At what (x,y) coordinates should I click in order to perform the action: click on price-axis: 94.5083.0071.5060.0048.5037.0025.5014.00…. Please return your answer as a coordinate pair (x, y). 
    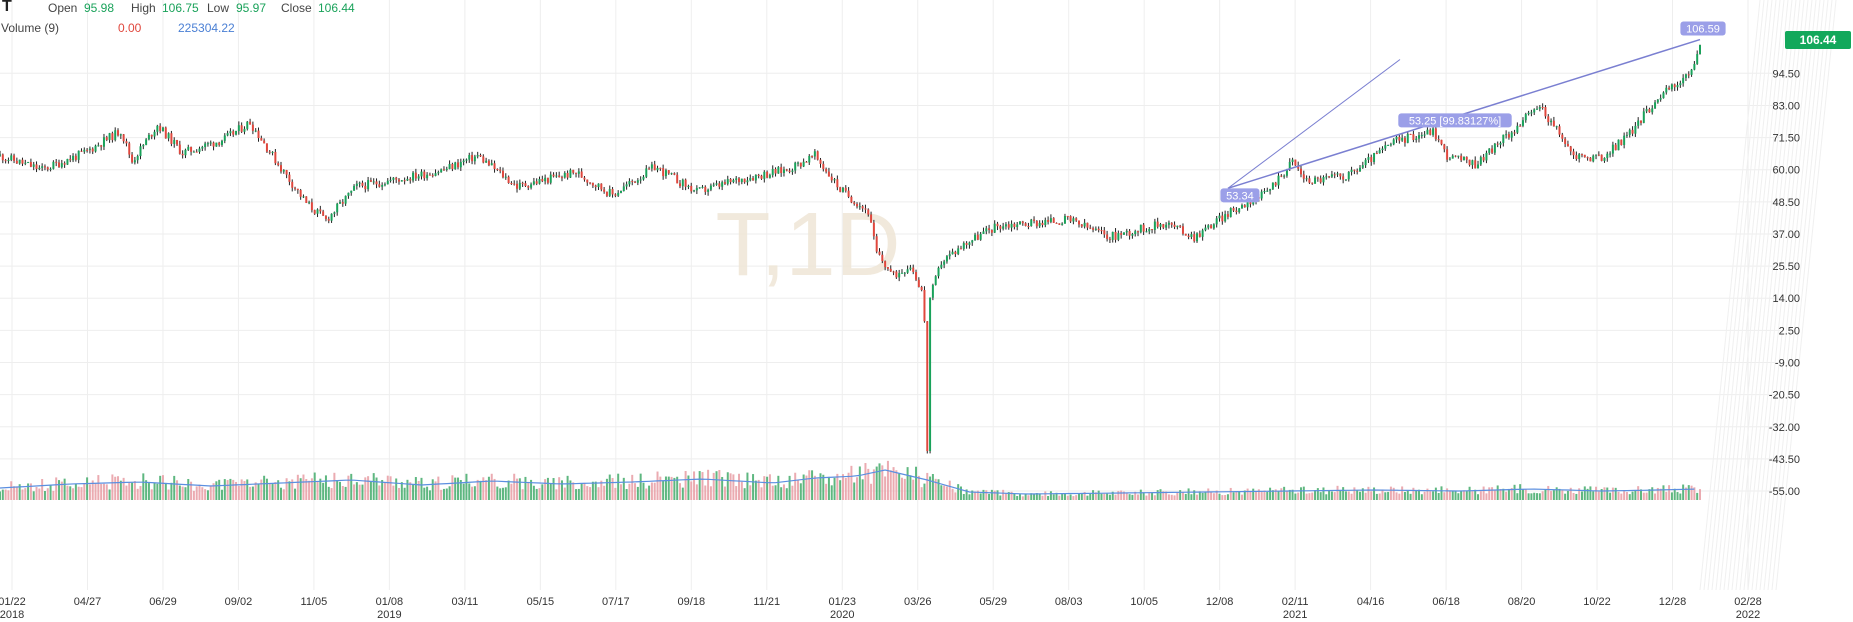
    Looking at the image, I should click on (1784, 283).